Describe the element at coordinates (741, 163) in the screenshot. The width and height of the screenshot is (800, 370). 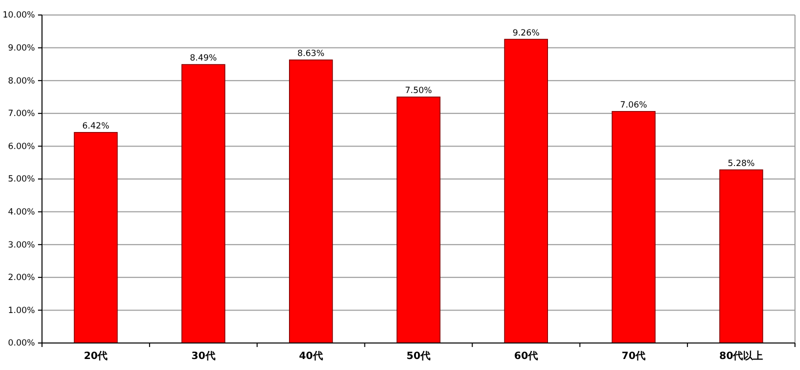
I see `data-label: 5.28%` at that location.